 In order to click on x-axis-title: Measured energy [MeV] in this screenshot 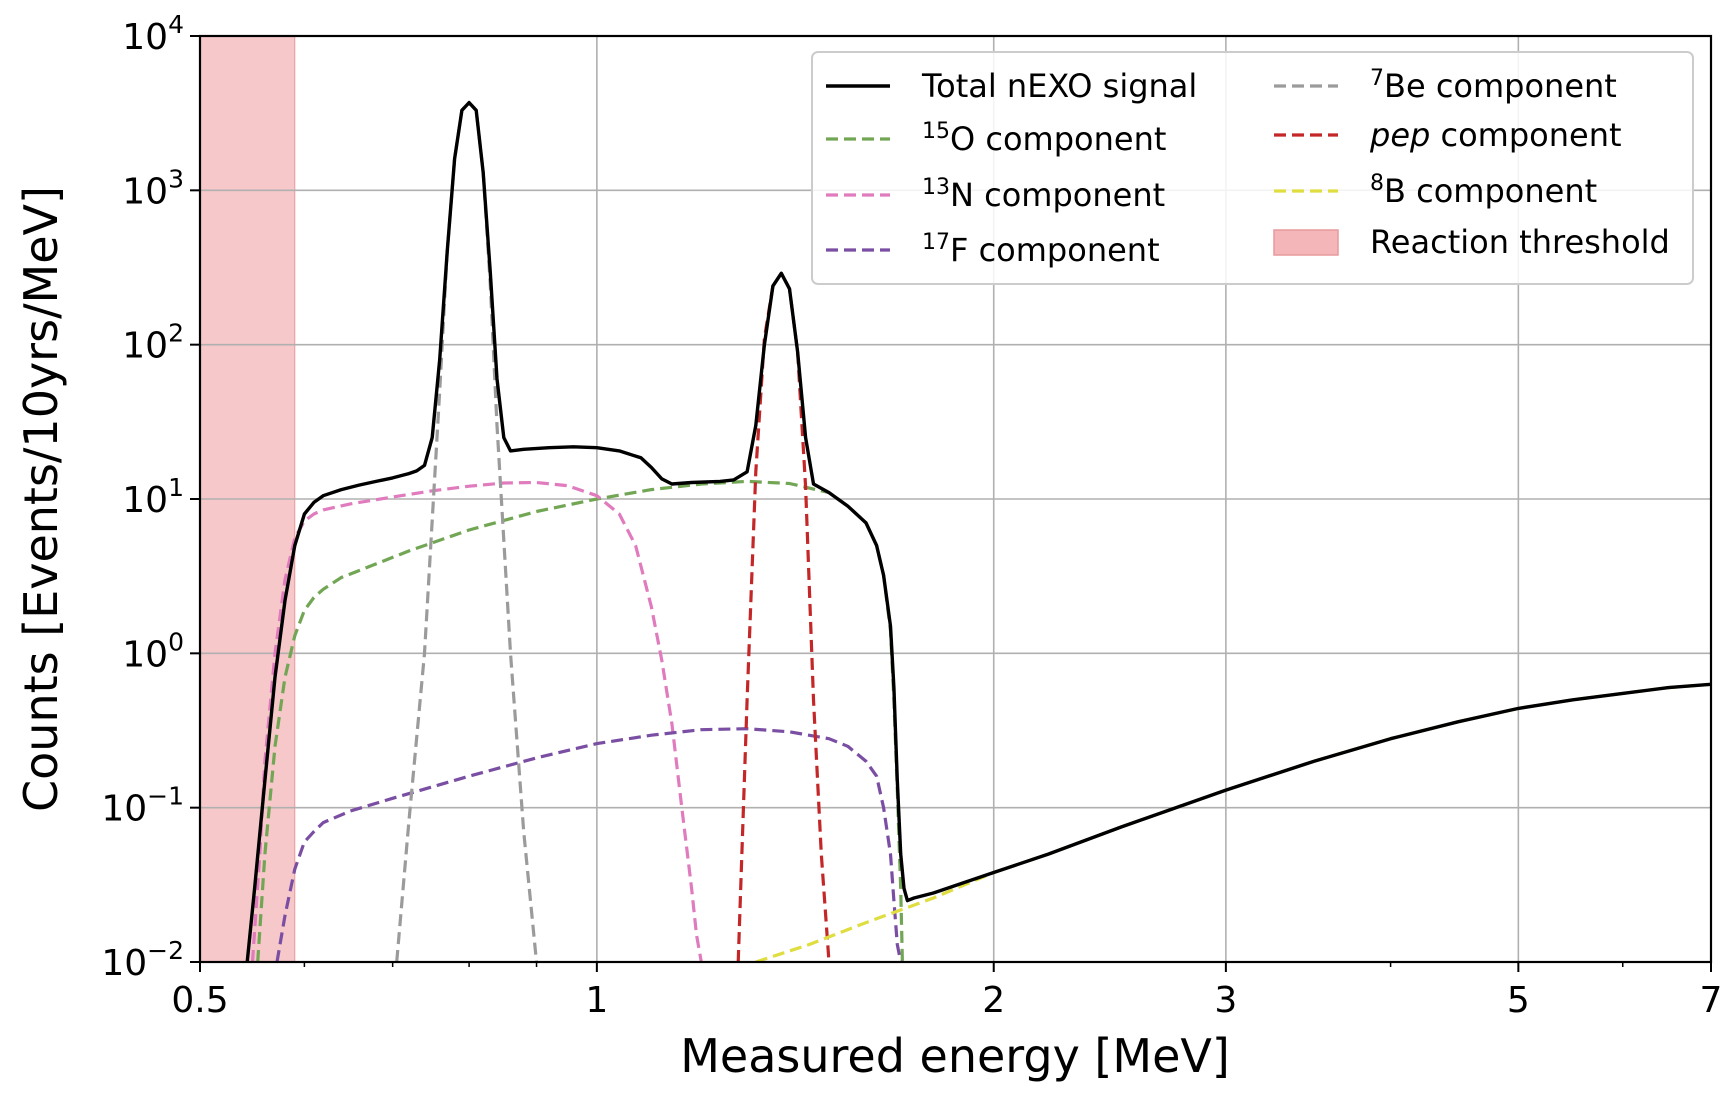, I will do `click(955, 1056)`.